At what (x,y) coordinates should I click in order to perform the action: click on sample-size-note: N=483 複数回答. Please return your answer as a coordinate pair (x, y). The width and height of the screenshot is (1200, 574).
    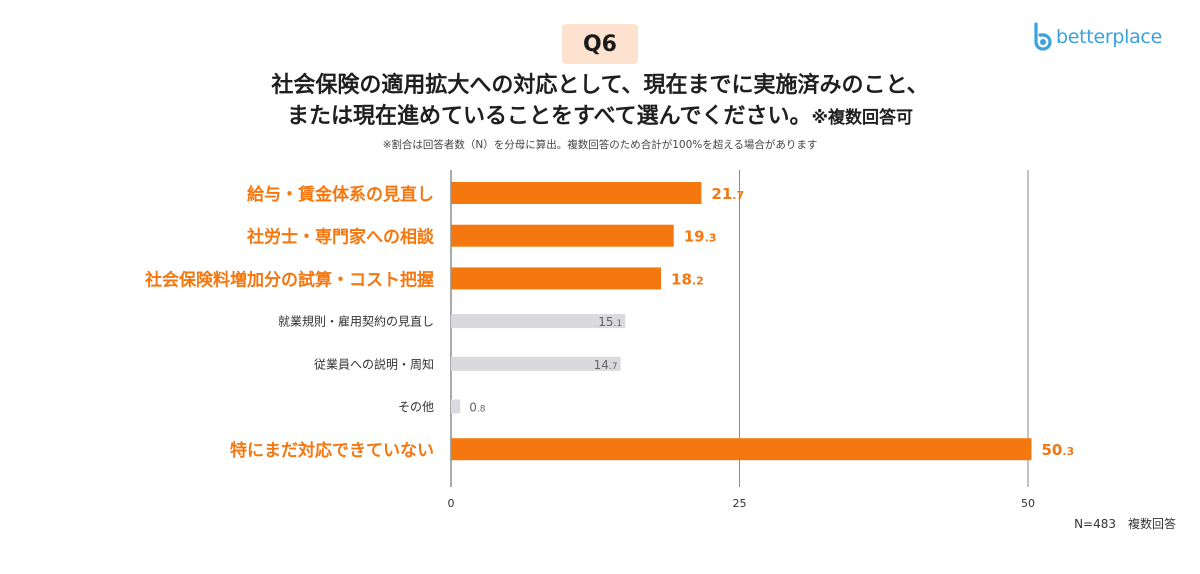
    Looking at the image, I should click on (1125, 524).